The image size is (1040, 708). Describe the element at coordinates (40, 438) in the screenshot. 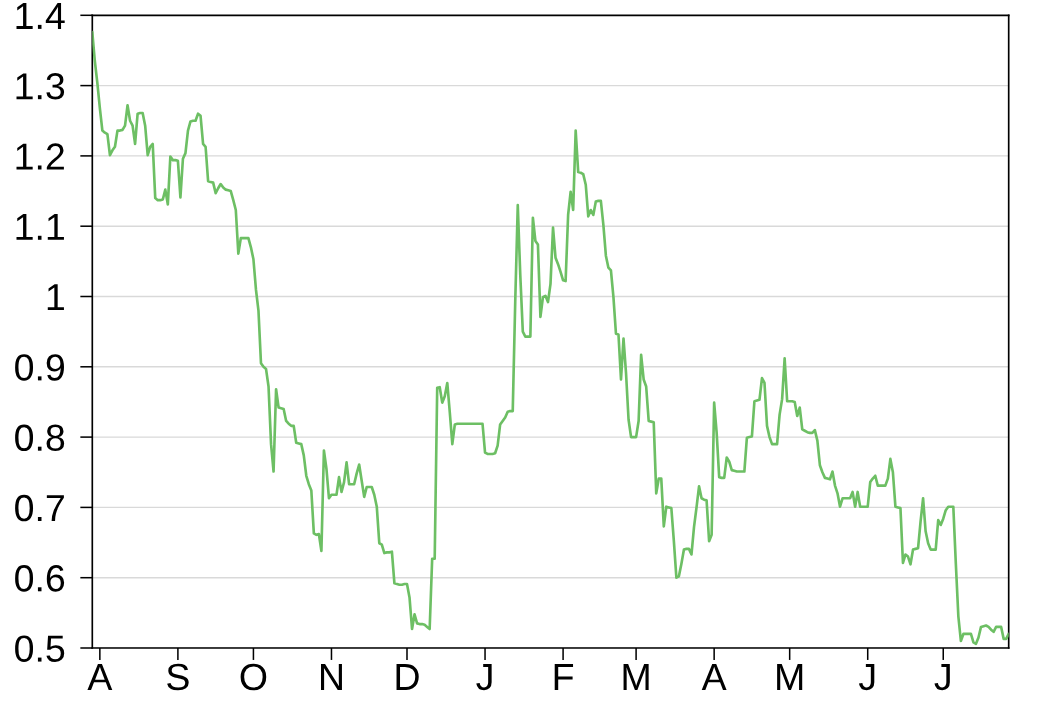

I see `y-tick-label: 0.8` at that location.